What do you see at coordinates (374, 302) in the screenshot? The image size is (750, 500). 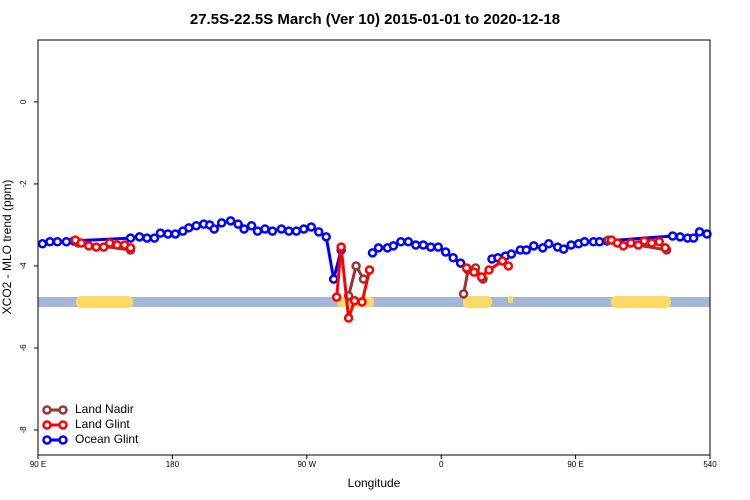 I see `land-mask` at bounding box center [374, 302].